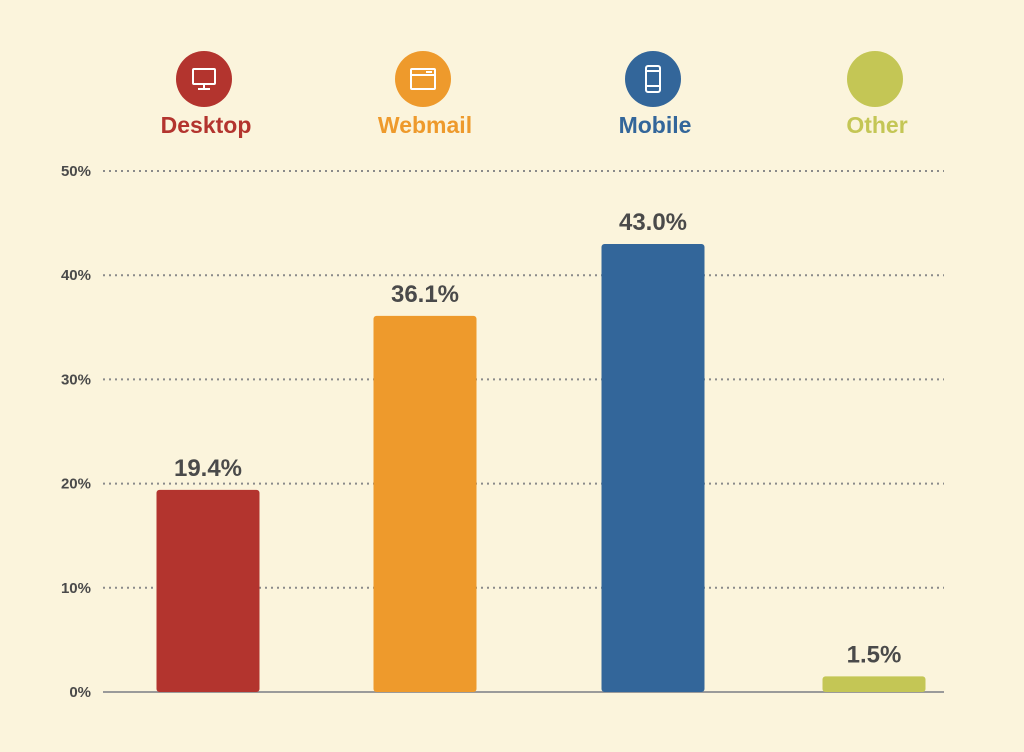  Describe the element at coordinates (876, 125) in the screenshot. I see `legend-label: Other` at that location.